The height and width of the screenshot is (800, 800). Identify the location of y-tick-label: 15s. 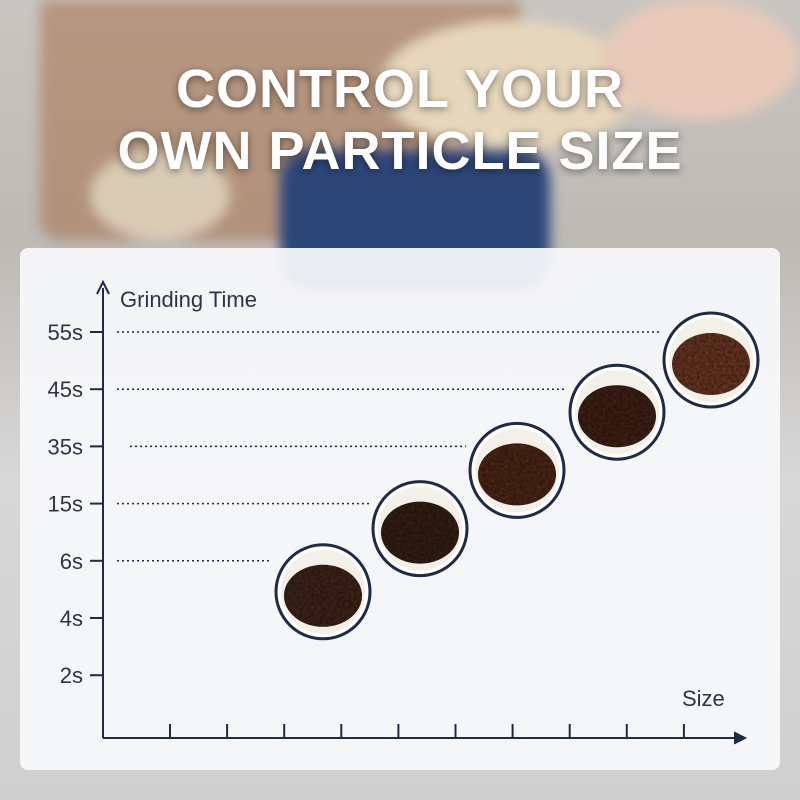
(65, 504).